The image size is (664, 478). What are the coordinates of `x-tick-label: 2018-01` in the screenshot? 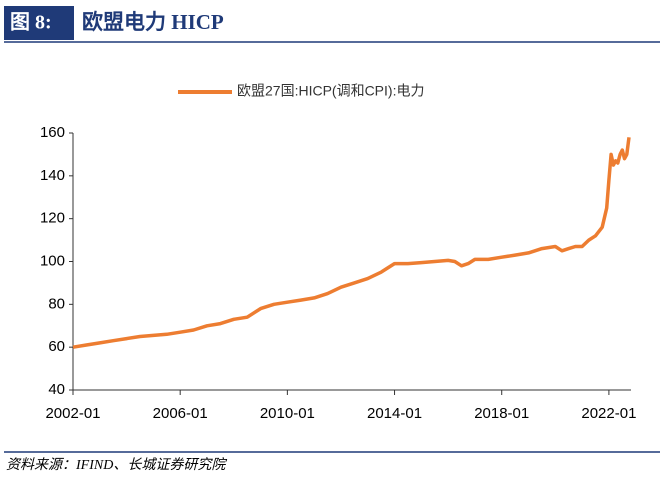 It's located at (501, 413).